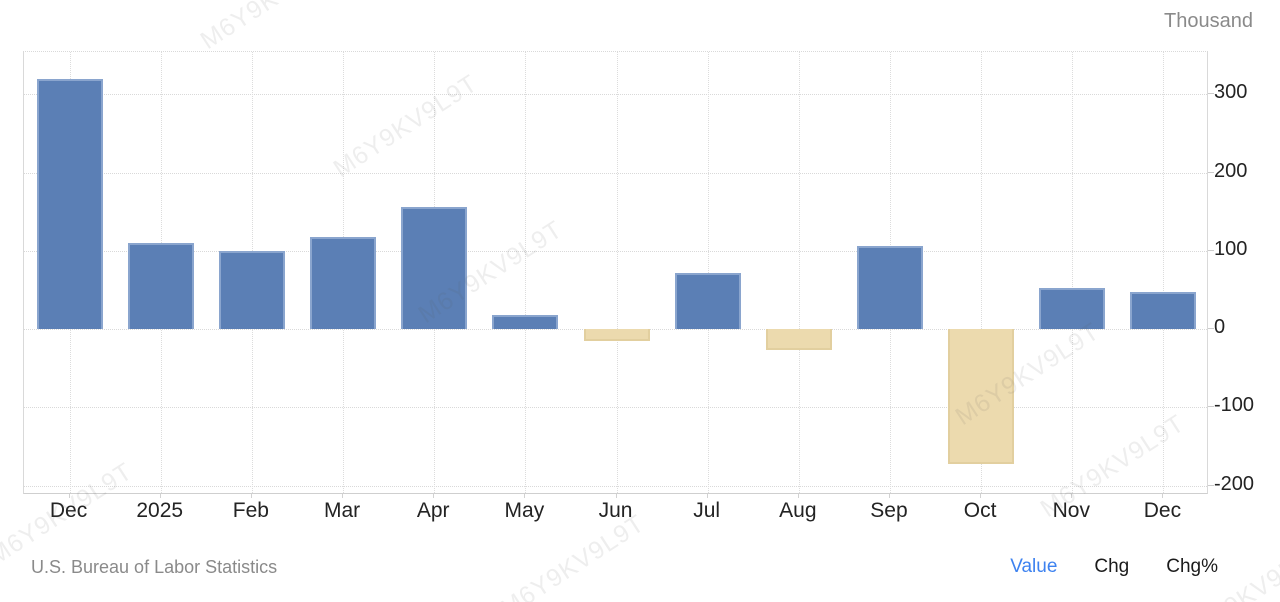 The height and width of the screenshot is (602, 1280). Describe the element at coordinates (889, 510) in the screenshot. I see `x-axis-label-sep: Sep` at that location.